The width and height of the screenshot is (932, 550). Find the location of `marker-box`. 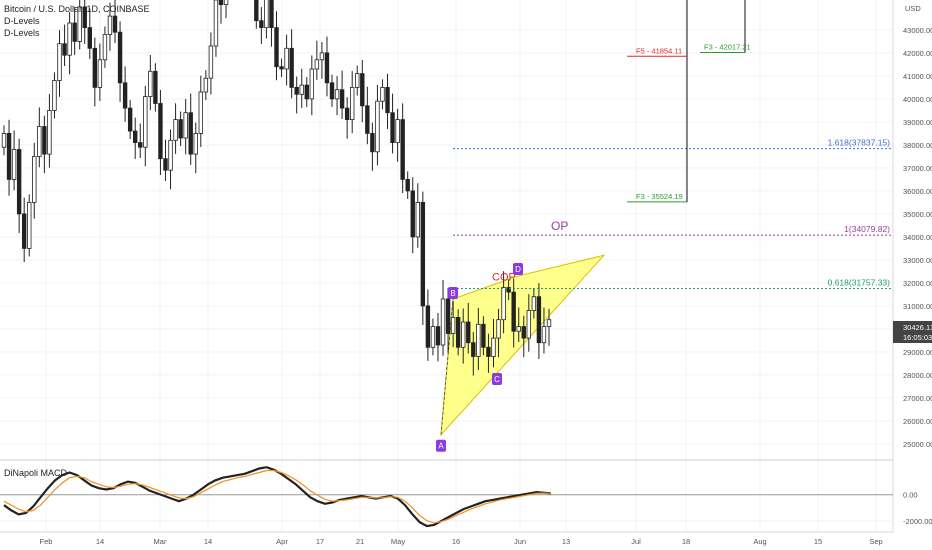

marker-box is located at coordinates (497, 379).